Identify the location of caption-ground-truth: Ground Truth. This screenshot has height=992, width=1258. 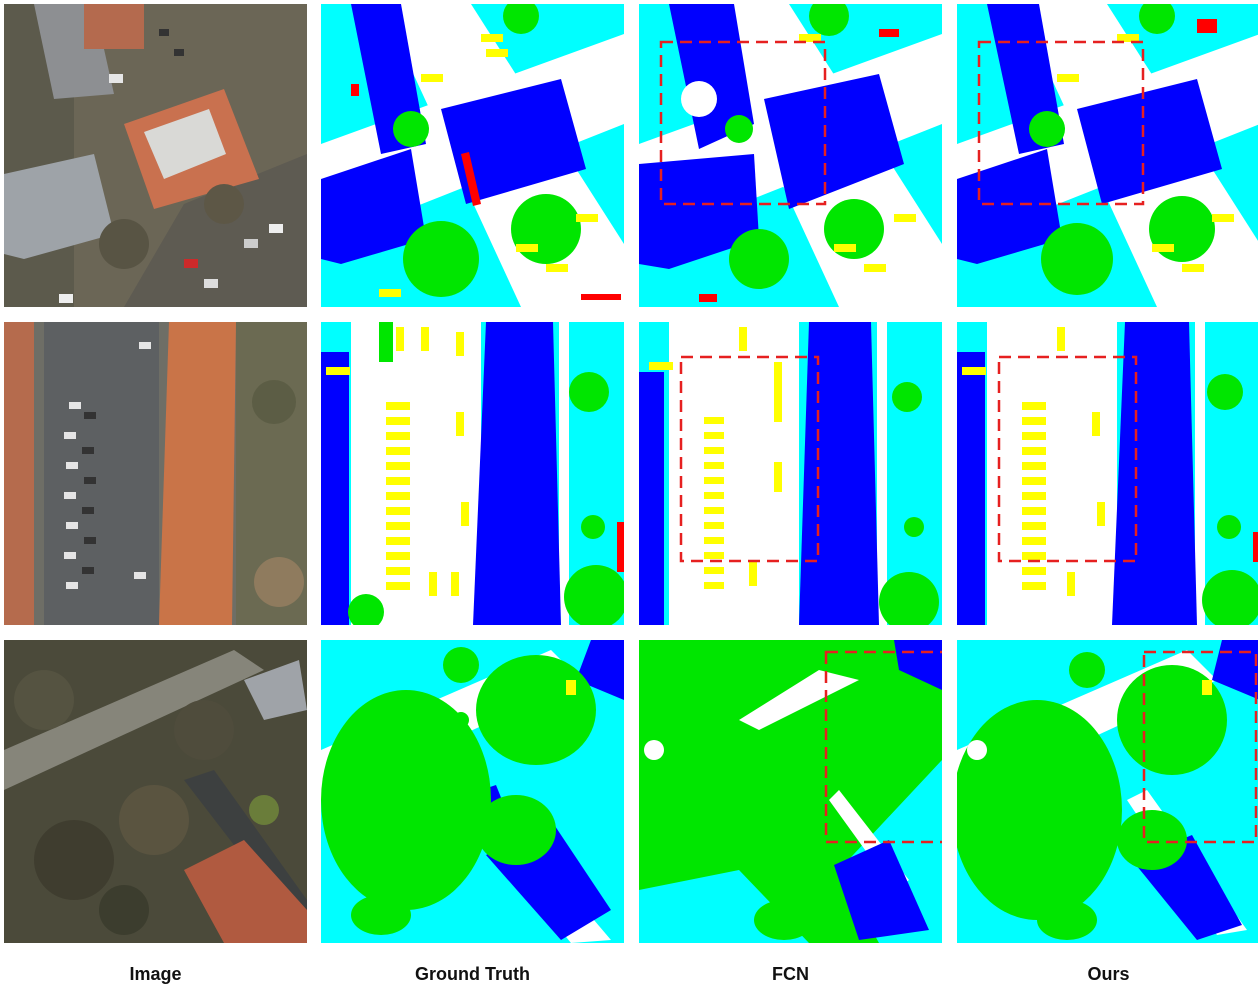
(472, 974).